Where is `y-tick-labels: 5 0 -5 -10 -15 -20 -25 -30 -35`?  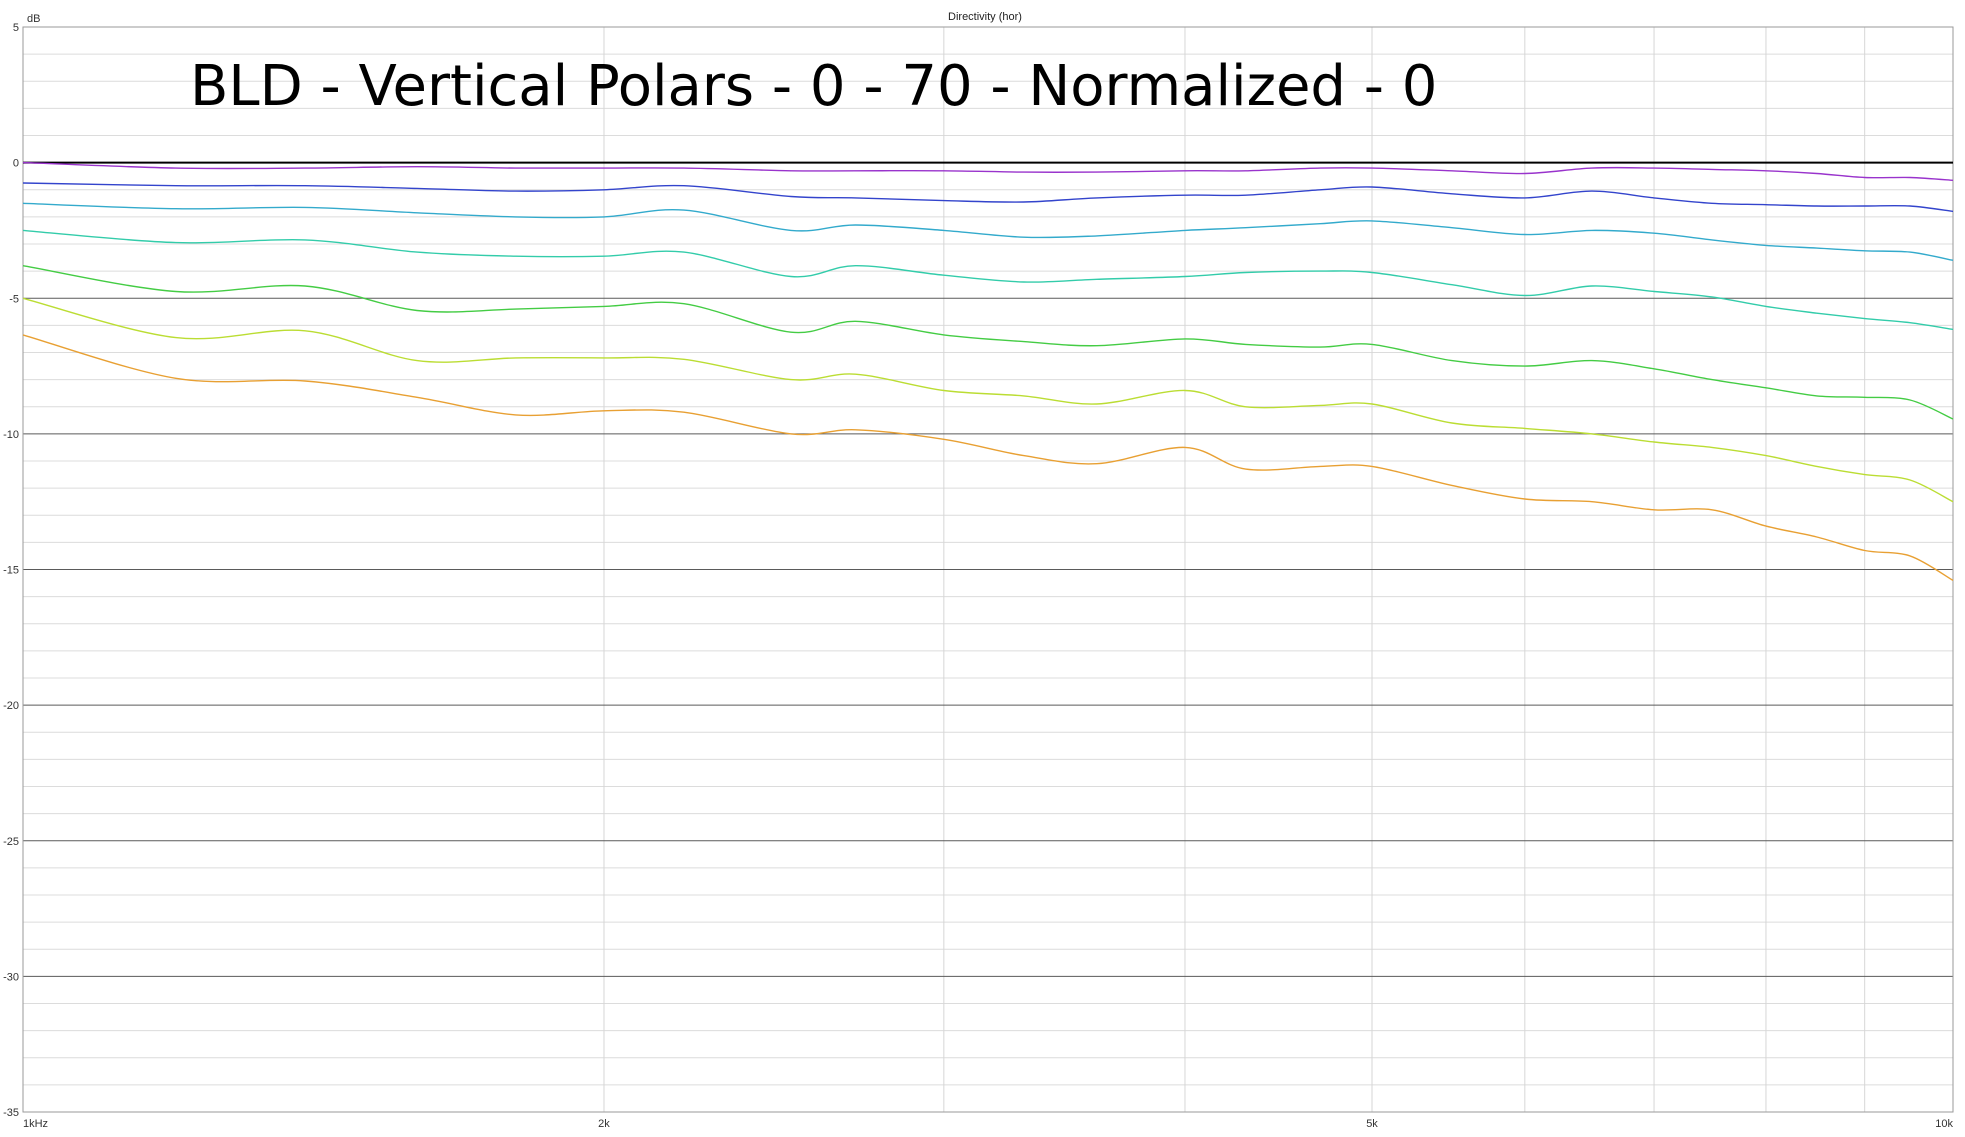
y-tick-labels: 5 0 -5 -10 -15 -20 -25 -30 -35 is located at coordinates (11, 570).